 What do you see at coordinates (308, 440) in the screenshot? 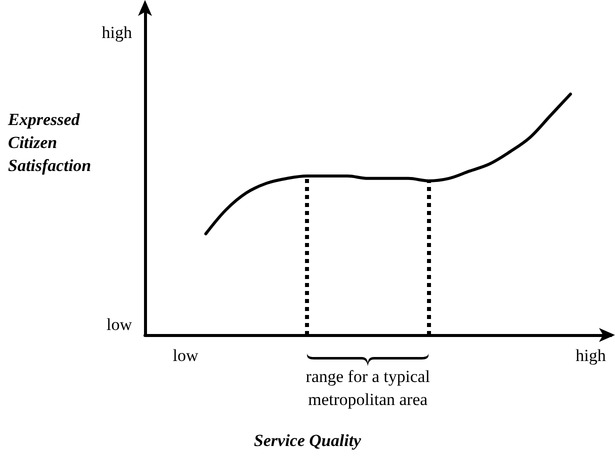
I see `x-axis-title: Service Quality` at bounding box center [308, 440].